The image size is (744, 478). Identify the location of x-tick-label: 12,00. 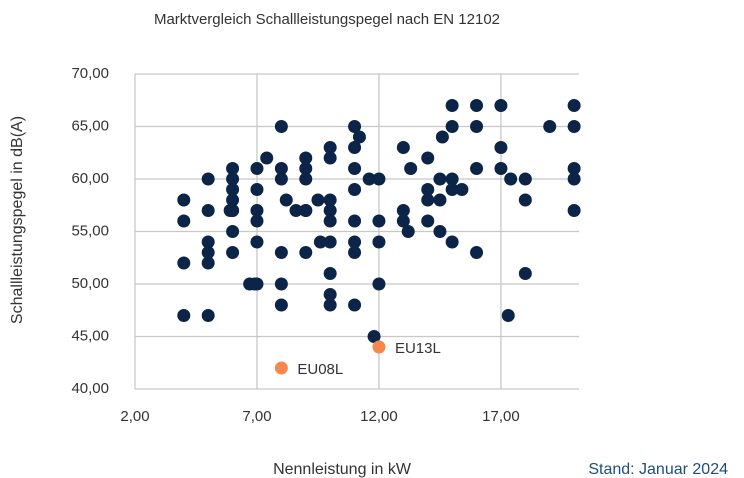
(379, 416).